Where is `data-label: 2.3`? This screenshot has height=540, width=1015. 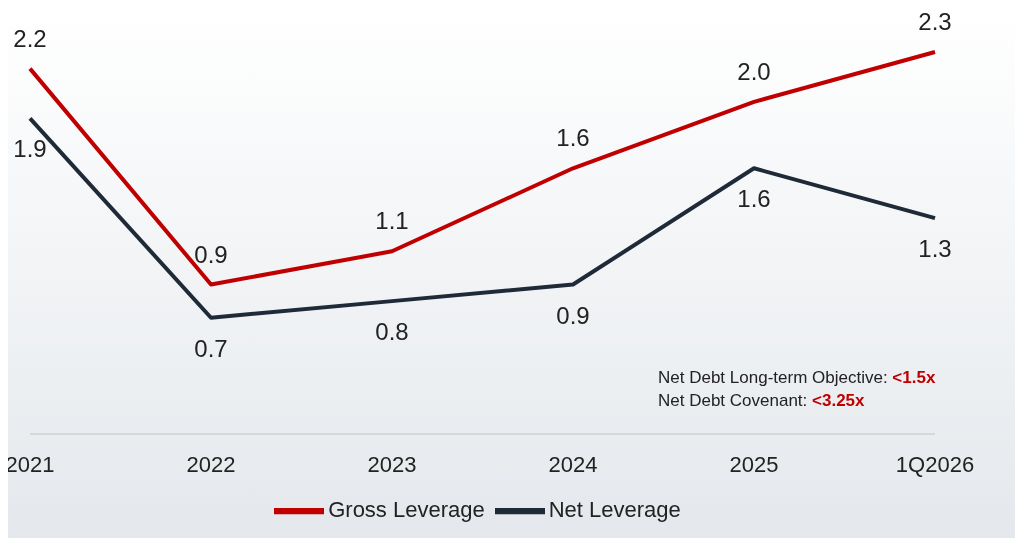 data-label: 2.3 is located at coordinates (935, 21).